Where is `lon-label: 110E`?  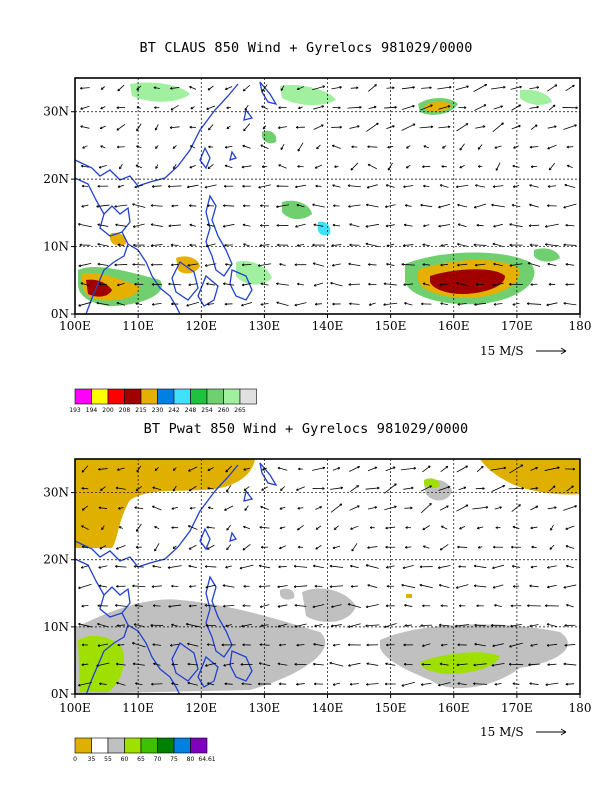 lon-label: 110E is located at coordinates (138, 708).